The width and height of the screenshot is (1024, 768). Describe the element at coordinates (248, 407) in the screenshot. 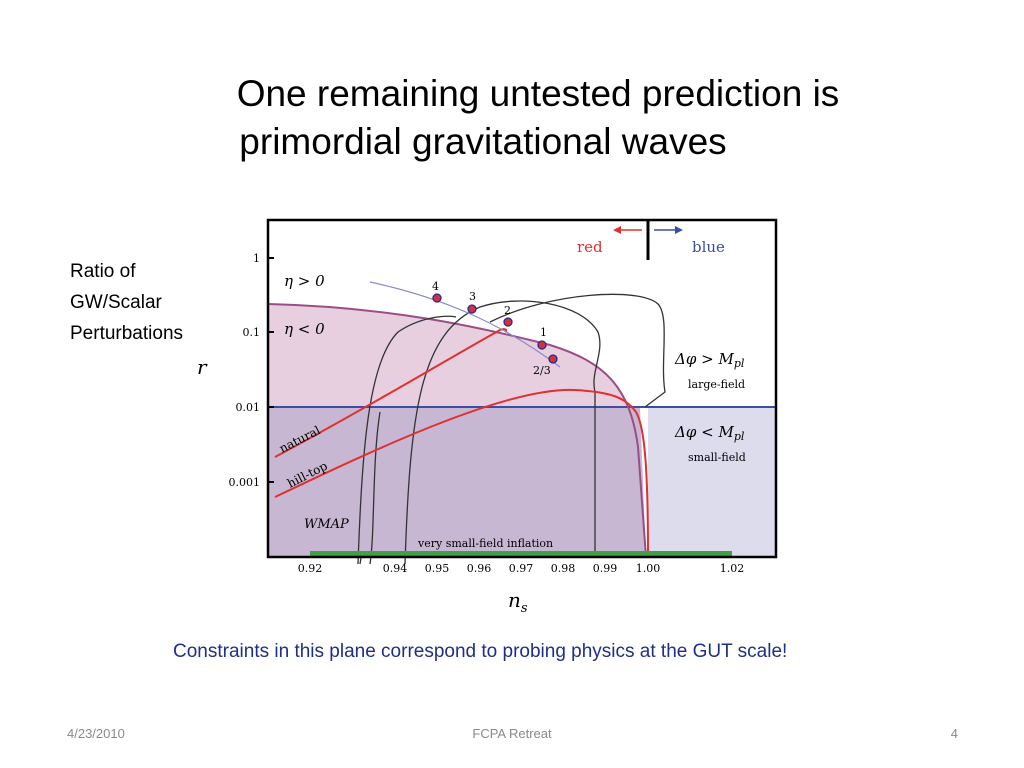

I see `y-tick-label: 0.01` at that location.